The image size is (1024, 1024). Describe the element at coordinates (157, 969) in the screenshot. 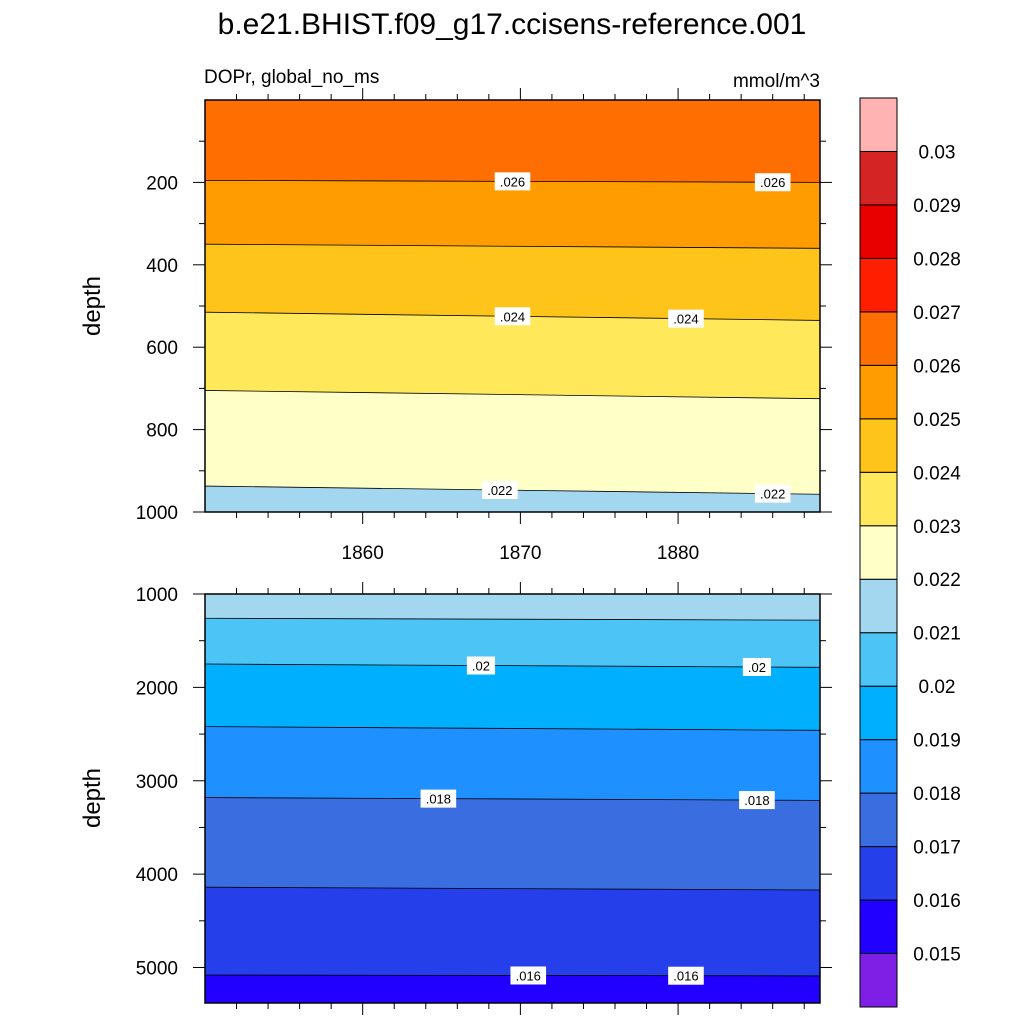

I see `y-tick-label: 5000` at that location.